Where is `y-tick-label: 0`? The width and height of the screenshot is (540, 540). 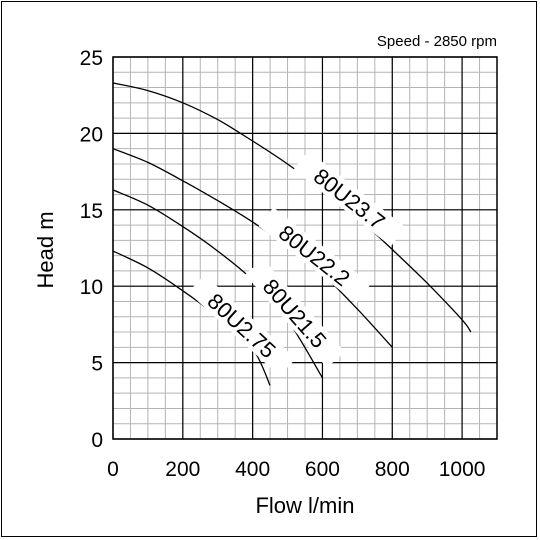 y-tick-label: 0 is located at coordinates (97, 440).